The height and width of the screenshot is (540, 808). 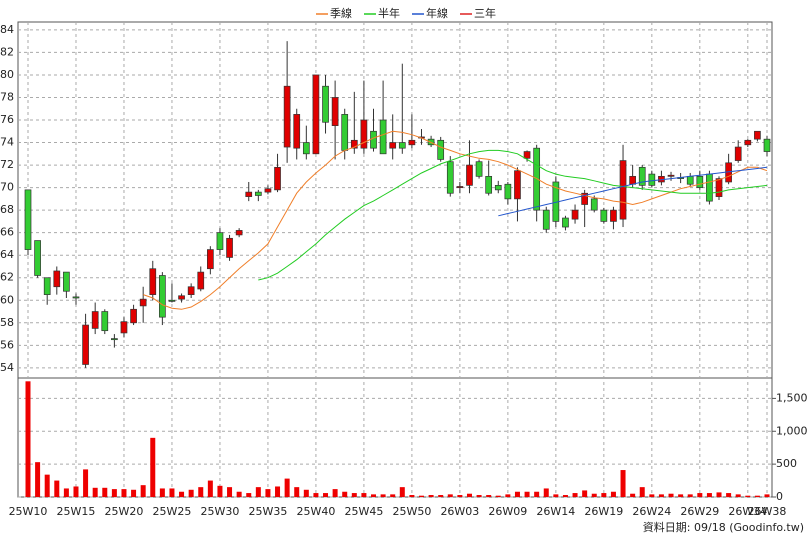 I want to click on x-tick-label: 26W19, so click(x=603, y=511).